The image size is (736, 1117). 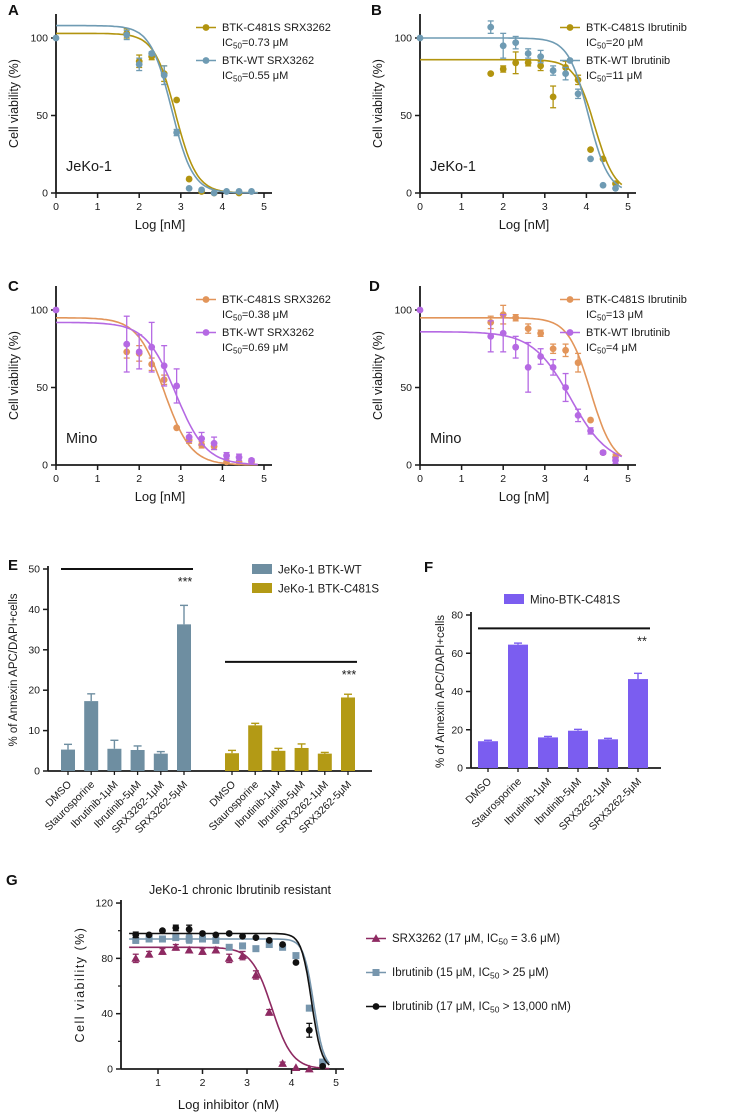 I want to click on cell-line-label: Mino, so click(x=81, y=439).